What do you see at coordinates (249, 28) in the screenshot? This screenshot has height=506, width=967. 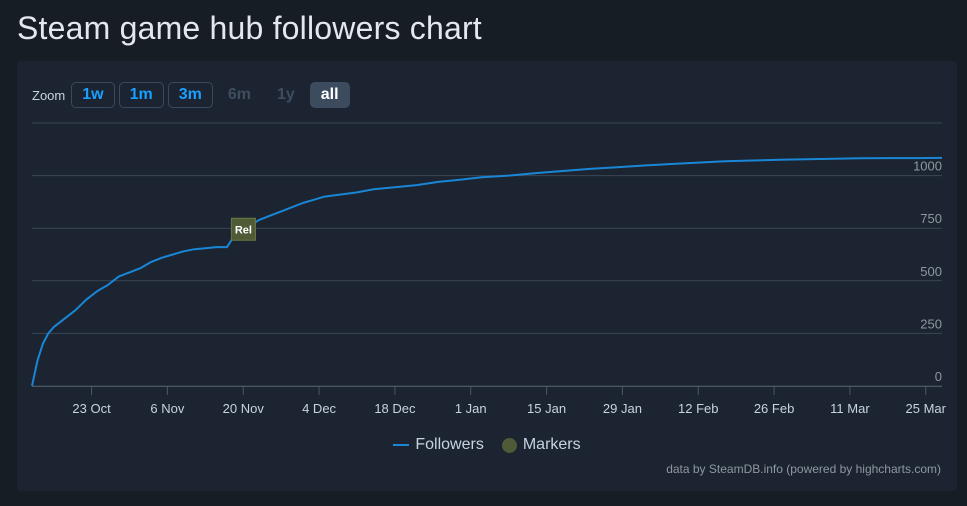 I see `page-title: Steam game hub followers chart` at bounding box center [249, 28].